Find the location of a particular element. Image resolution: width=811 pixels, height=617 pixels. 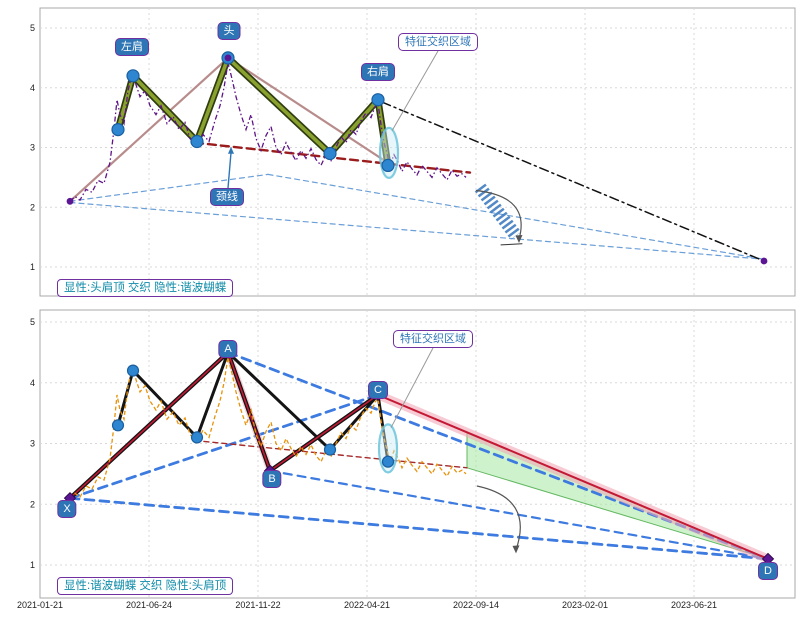

target-band-line is located at coordinates (498, 211).